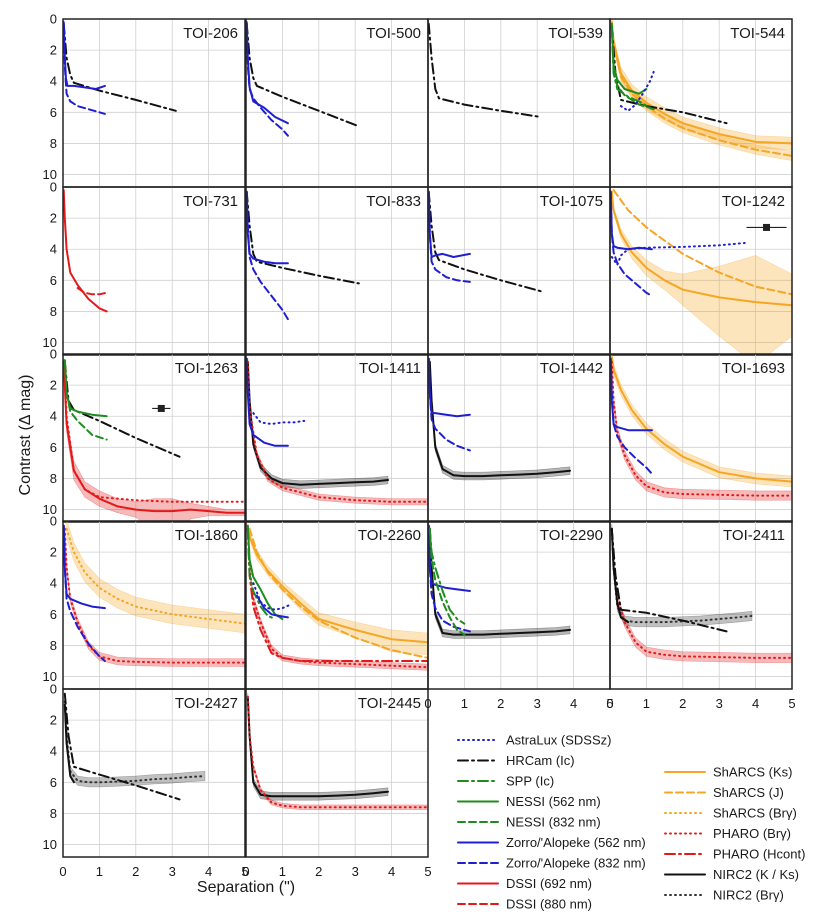 Image resolution: width=830 pixels, height=913 pixels. I want to click on panel: TOI-206 0 2 4 6 8 10, so click(144, 100).